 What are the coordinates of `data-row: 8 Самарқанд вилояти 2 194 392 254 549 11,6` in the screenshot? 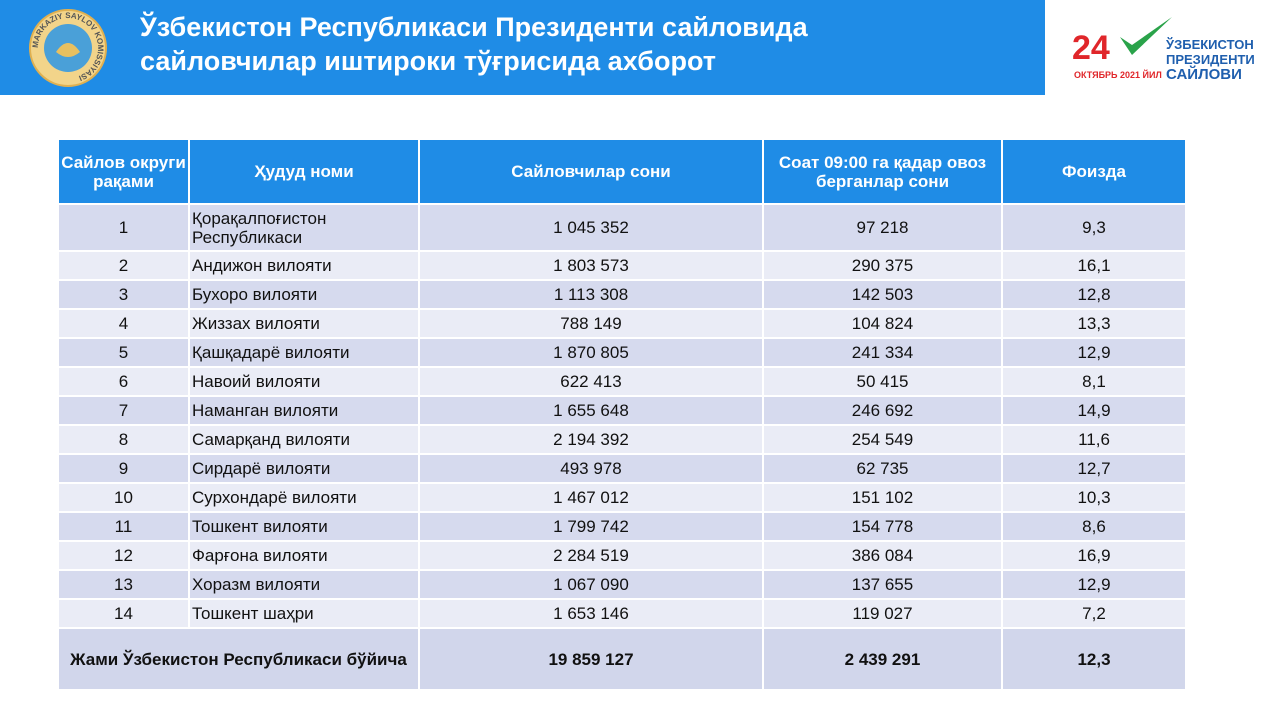 It's located at (622, 439).